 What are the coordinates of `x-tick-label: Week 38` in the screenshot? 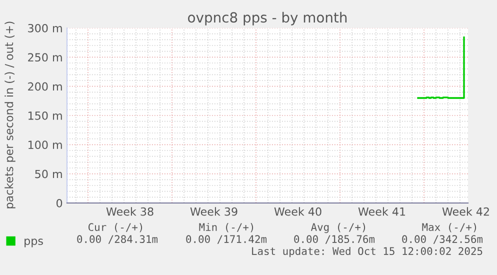 It's located at (130, 211).